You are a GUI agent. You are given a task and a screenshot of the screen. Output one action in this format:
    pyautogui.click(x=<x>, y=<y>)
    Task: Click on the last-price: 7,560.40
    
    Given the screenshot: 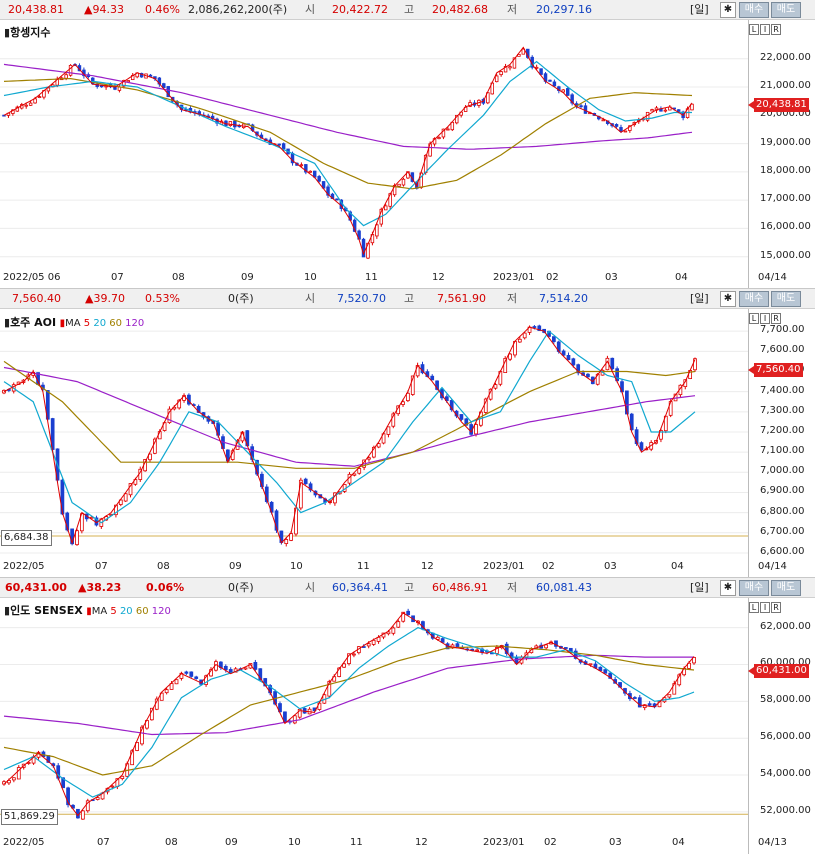 What is the action you would take?
    pyautogui.click(x=36, y=298)
    